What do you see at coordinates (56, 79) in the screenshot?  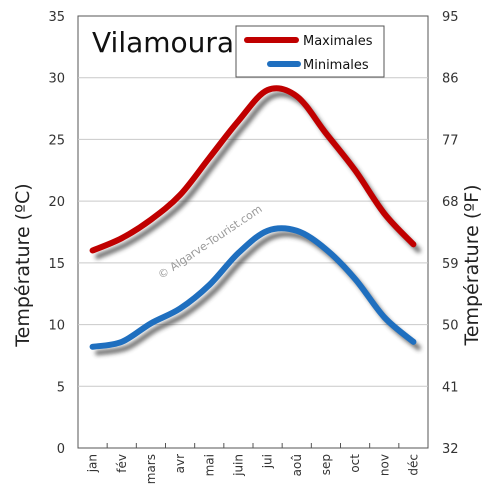 I see `left-tick-label: 30` at bounding box center [56, 79].